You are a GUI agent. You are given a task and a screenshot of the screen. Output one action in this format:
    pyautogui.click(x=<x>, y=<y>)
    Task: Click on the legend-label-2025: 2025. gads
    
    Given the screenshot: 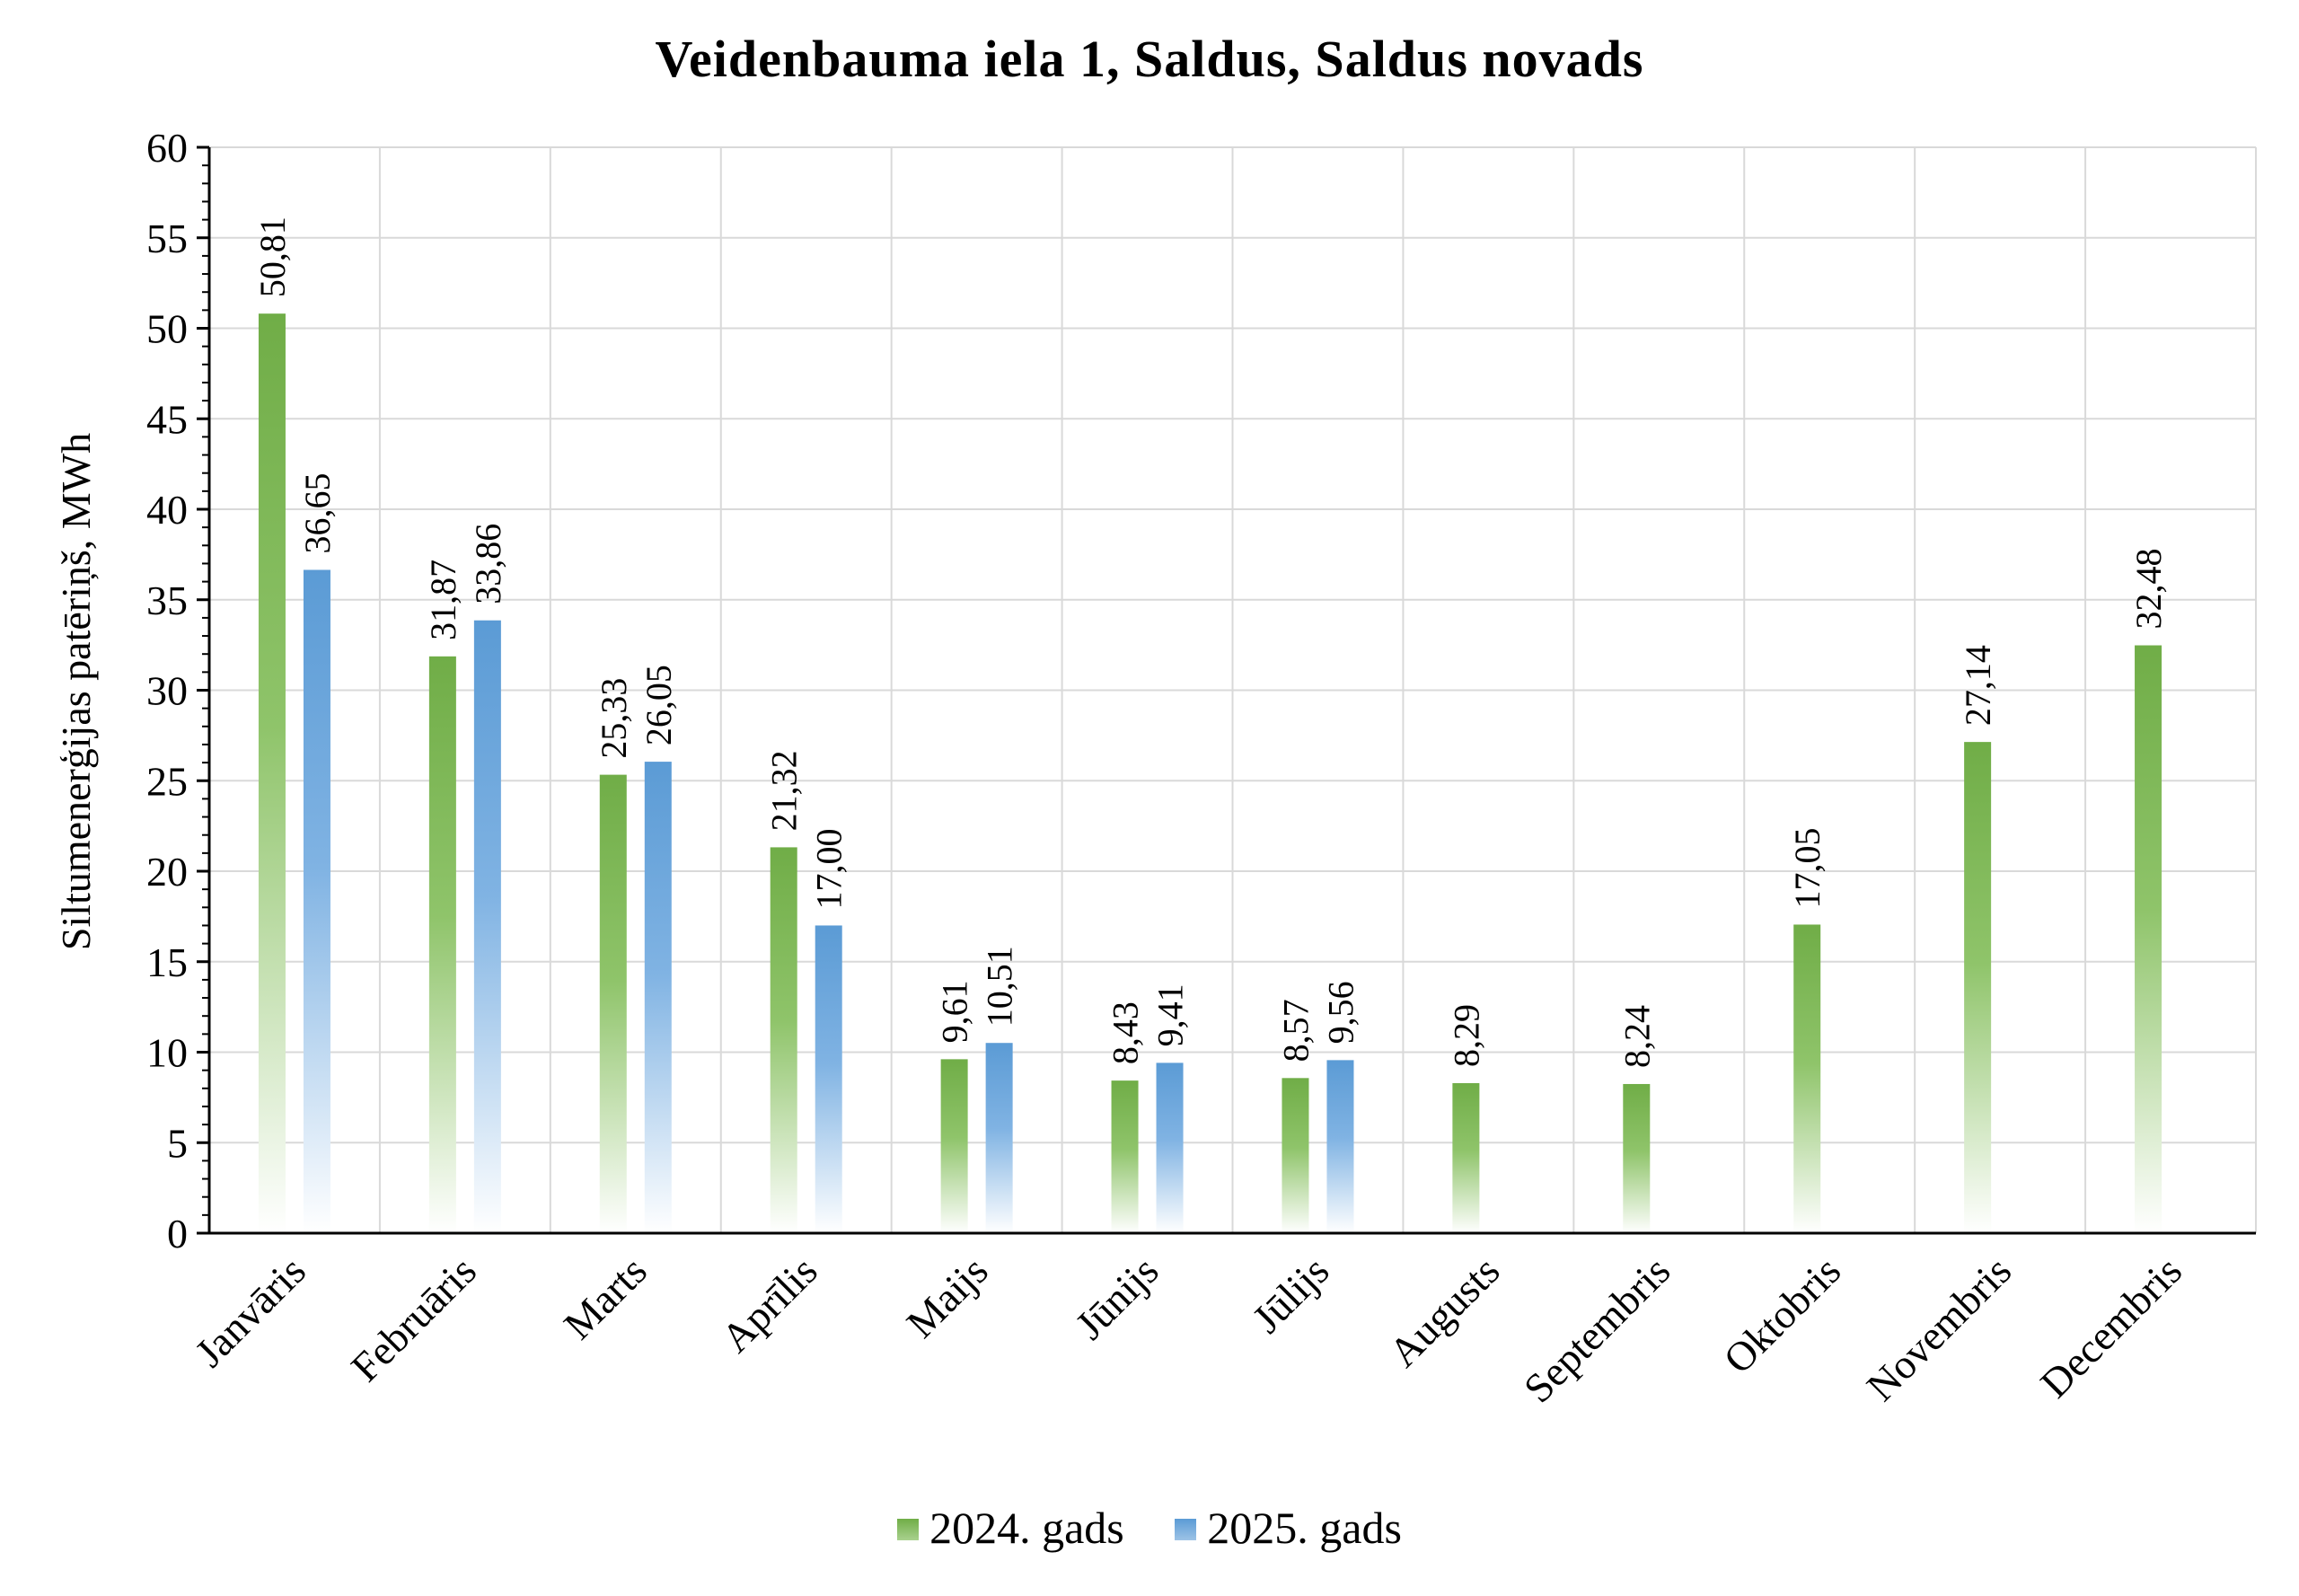 What is the action you would take?
    pyautogui.click(x=1304, y=1528)
    